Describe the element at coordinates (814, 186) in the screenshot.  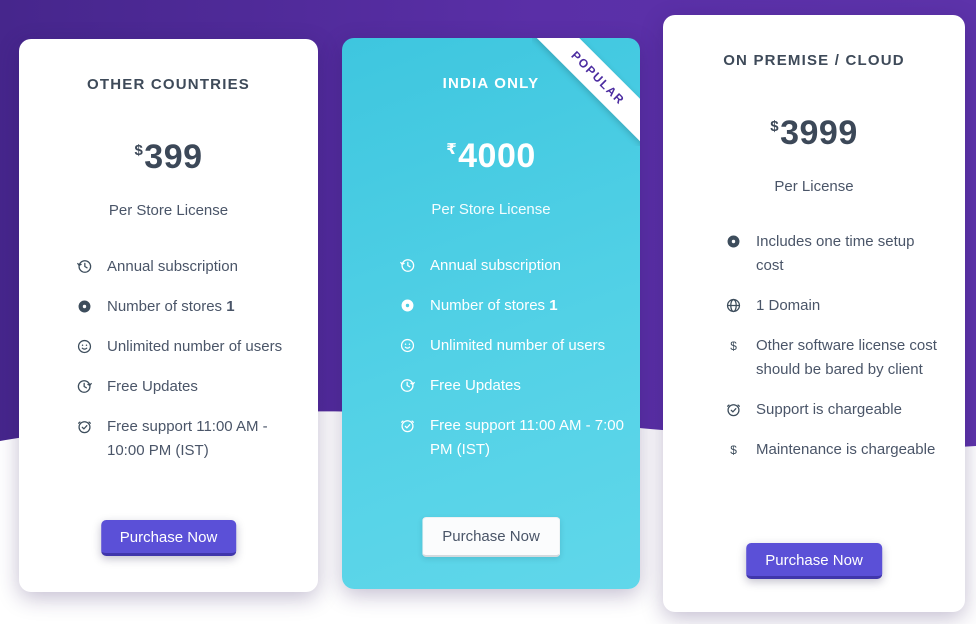
I see `license-label: Per License` at that location.